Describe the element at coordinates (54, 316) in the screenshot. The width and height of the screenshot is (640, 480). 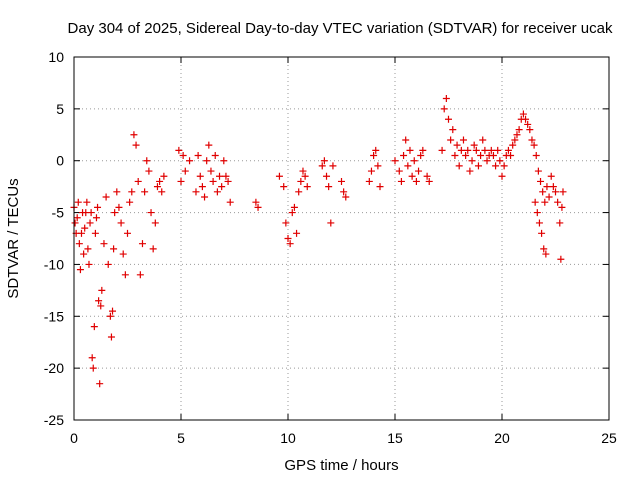
I see `y-tick-label: -15` at that location.